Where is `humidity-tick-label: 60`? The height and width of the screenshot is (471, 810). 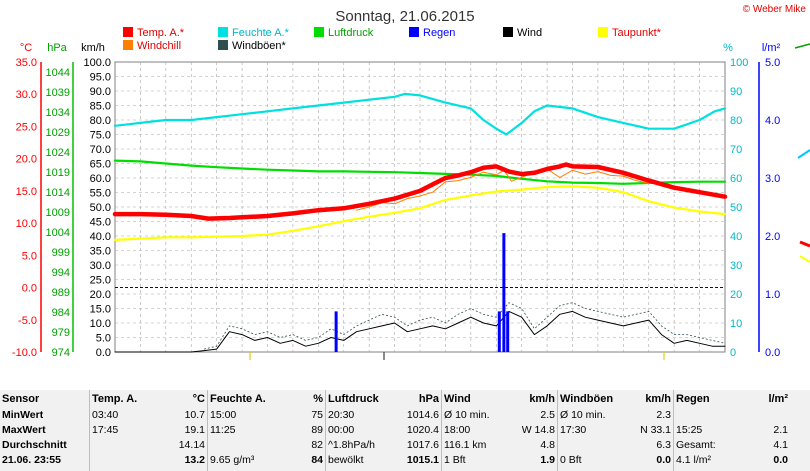 humidity-tick-label: 60 is located at coordinates (736, 179).